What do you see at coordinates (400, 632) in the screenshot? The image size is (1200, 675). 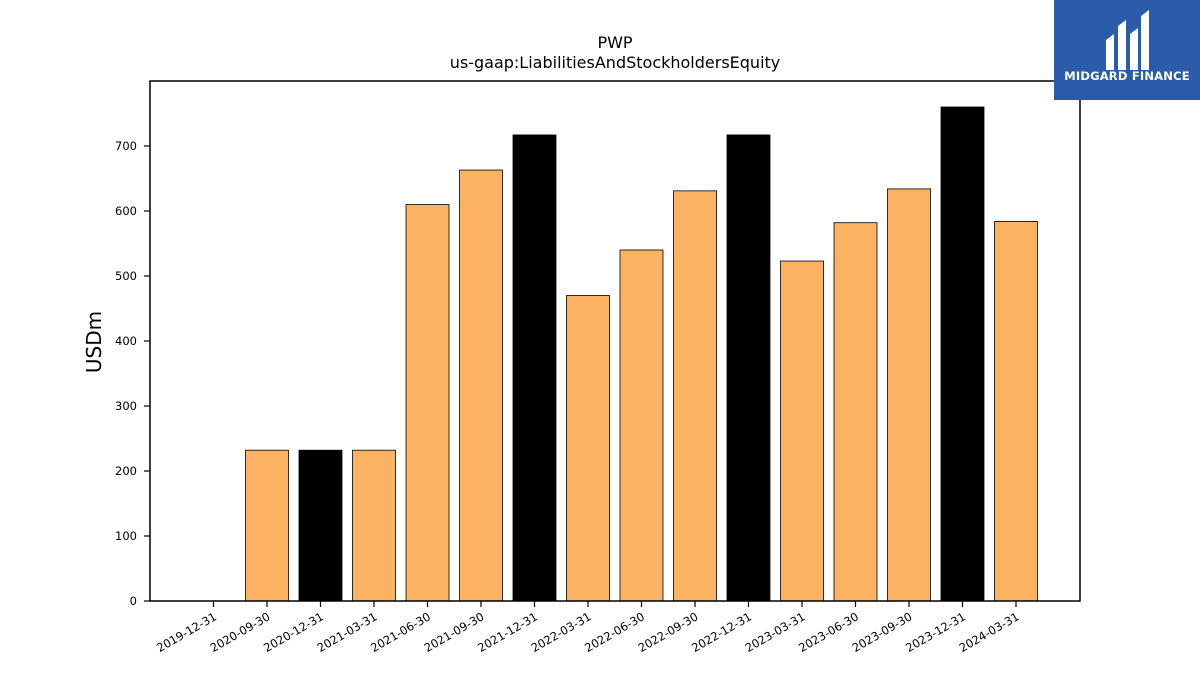 I see `x-tick-label: 2021-06-30` at bounding box center [400, 632].